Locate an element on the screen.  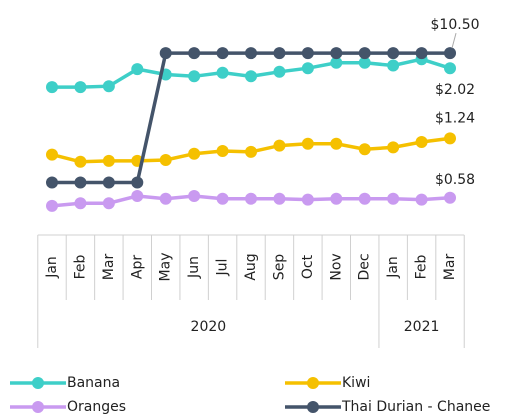
x-tick-label: Nov is located at coordinates (336, 266).